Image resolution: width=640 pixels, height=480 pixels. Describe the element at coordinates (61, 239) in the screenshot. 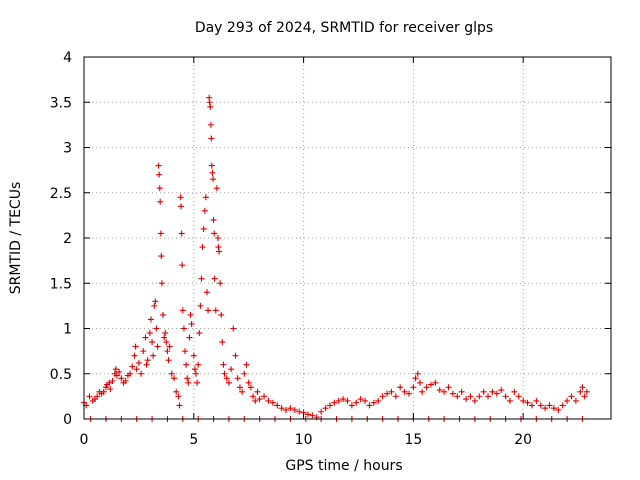

I see `y-tick-labels: 0 0.5 1 1.5 2 2.5 3 3.5 4` at that location.